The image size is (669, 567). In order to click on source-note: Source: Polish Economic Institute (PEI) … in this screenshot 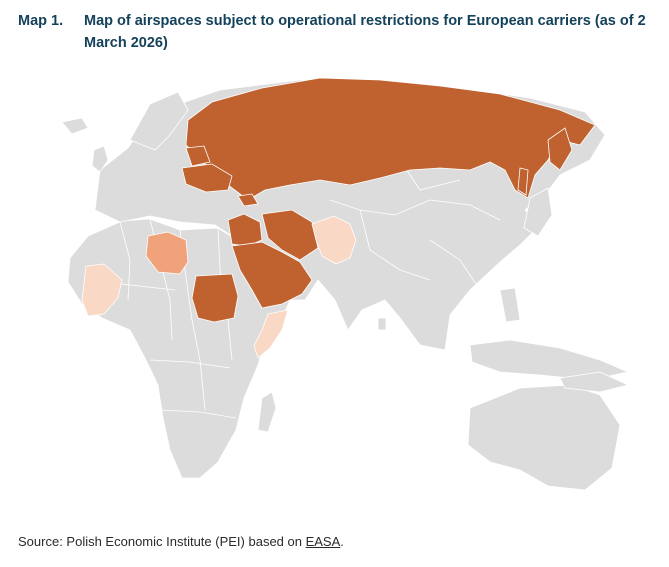, I will do `click(181, 542)`.